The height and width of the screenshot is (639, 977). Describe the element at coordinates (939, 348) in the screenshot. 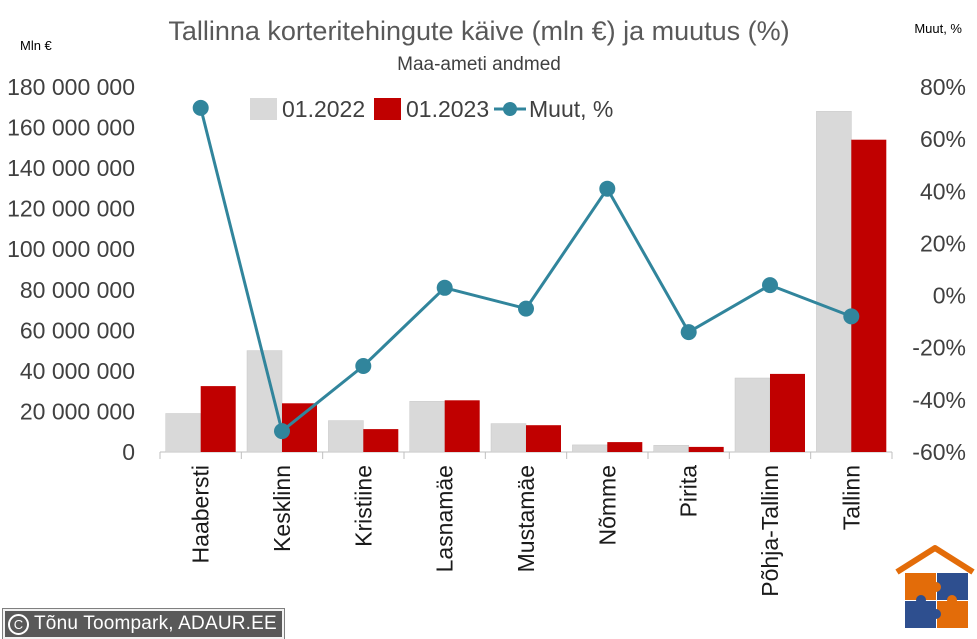

I see `right-tick-label: -20%` at that location.